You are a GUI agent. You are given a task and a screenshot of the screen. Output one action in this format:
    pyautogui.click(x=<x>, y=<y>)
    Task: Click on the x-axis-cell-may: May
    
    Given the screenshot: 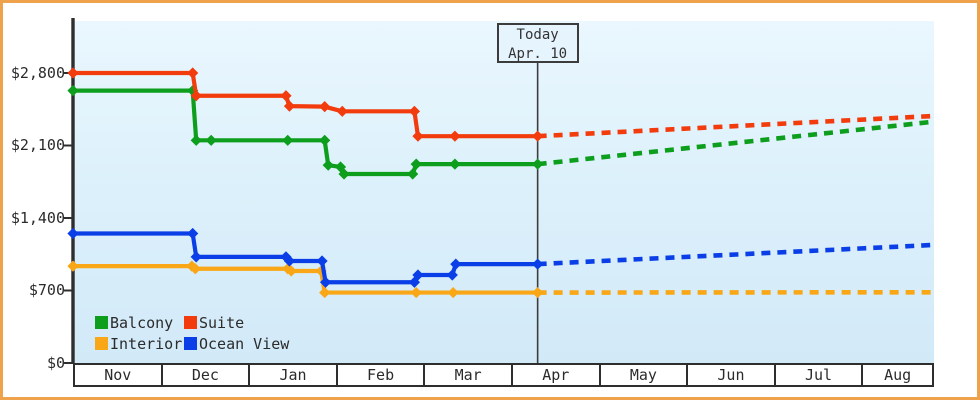 What is the action you would take?
    pyautogui.click(x=645, y=375)
    